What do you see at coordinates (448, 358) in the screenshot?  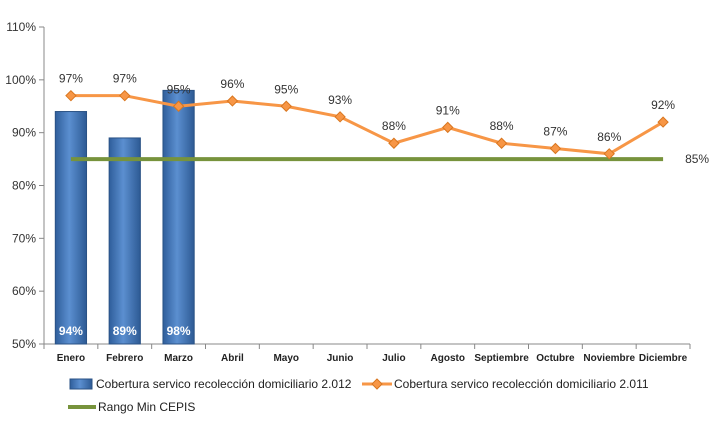 I see `x-tick-label: Agosto` at bounding box center [448, 358].